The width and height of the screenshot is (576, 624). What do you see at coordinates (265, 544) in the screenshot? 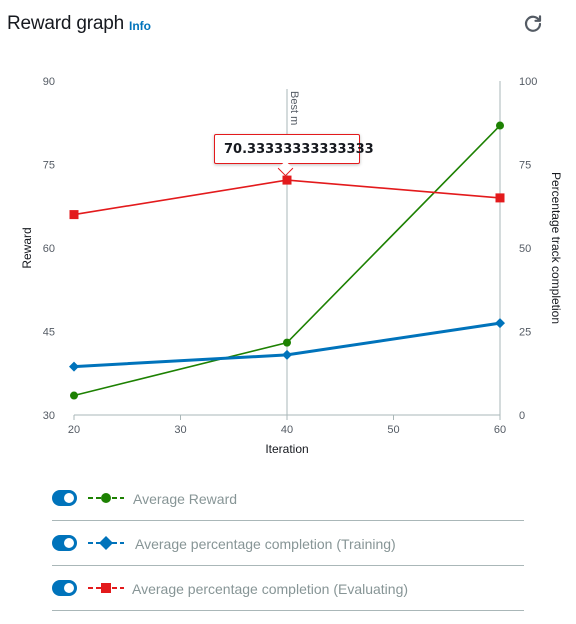
I see `legend-label-training: Average percentage completion (Training)` at bounding box center [265, 544].